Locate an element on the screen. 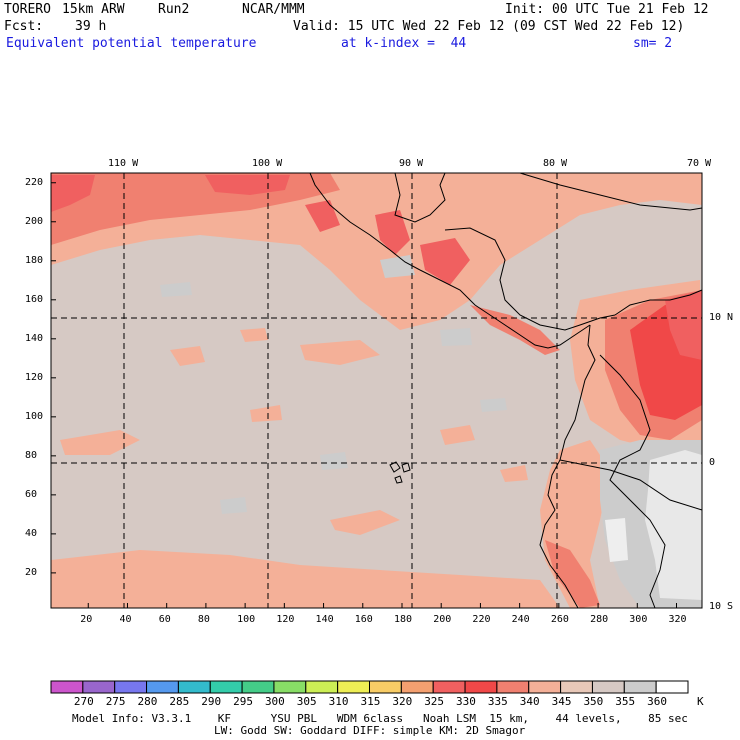  colorbar-level-label: 335 is located at coordinates (497, 701).